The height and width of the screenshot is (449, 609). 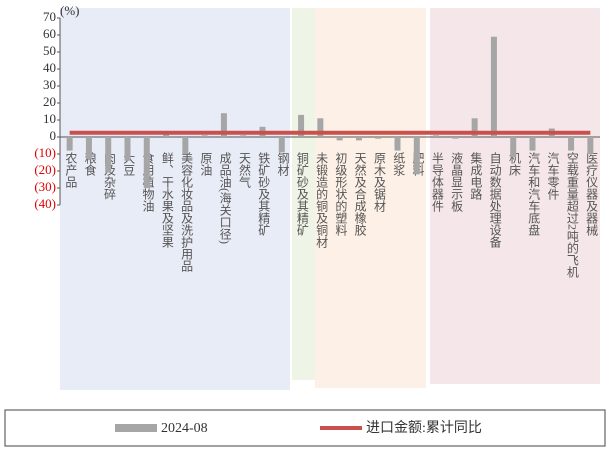 What do you see at coordinates (572, 215) in the screenshot?
I see `x-tick-label: 空载重量超过2吨的飞机` at bounding box center [572, 215].